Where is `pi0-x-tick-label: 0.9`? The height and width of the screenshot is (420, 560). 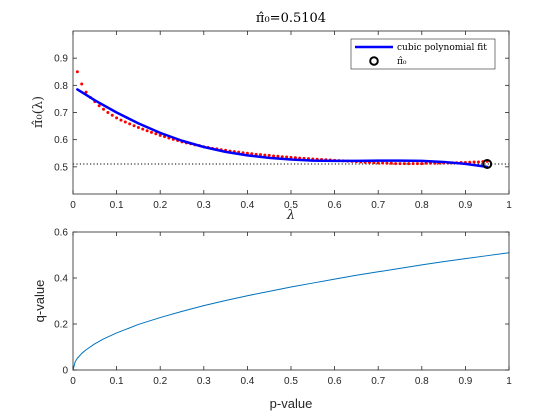 pi0-x-tick-label: 0.9 is located at coordinates (465, 205).